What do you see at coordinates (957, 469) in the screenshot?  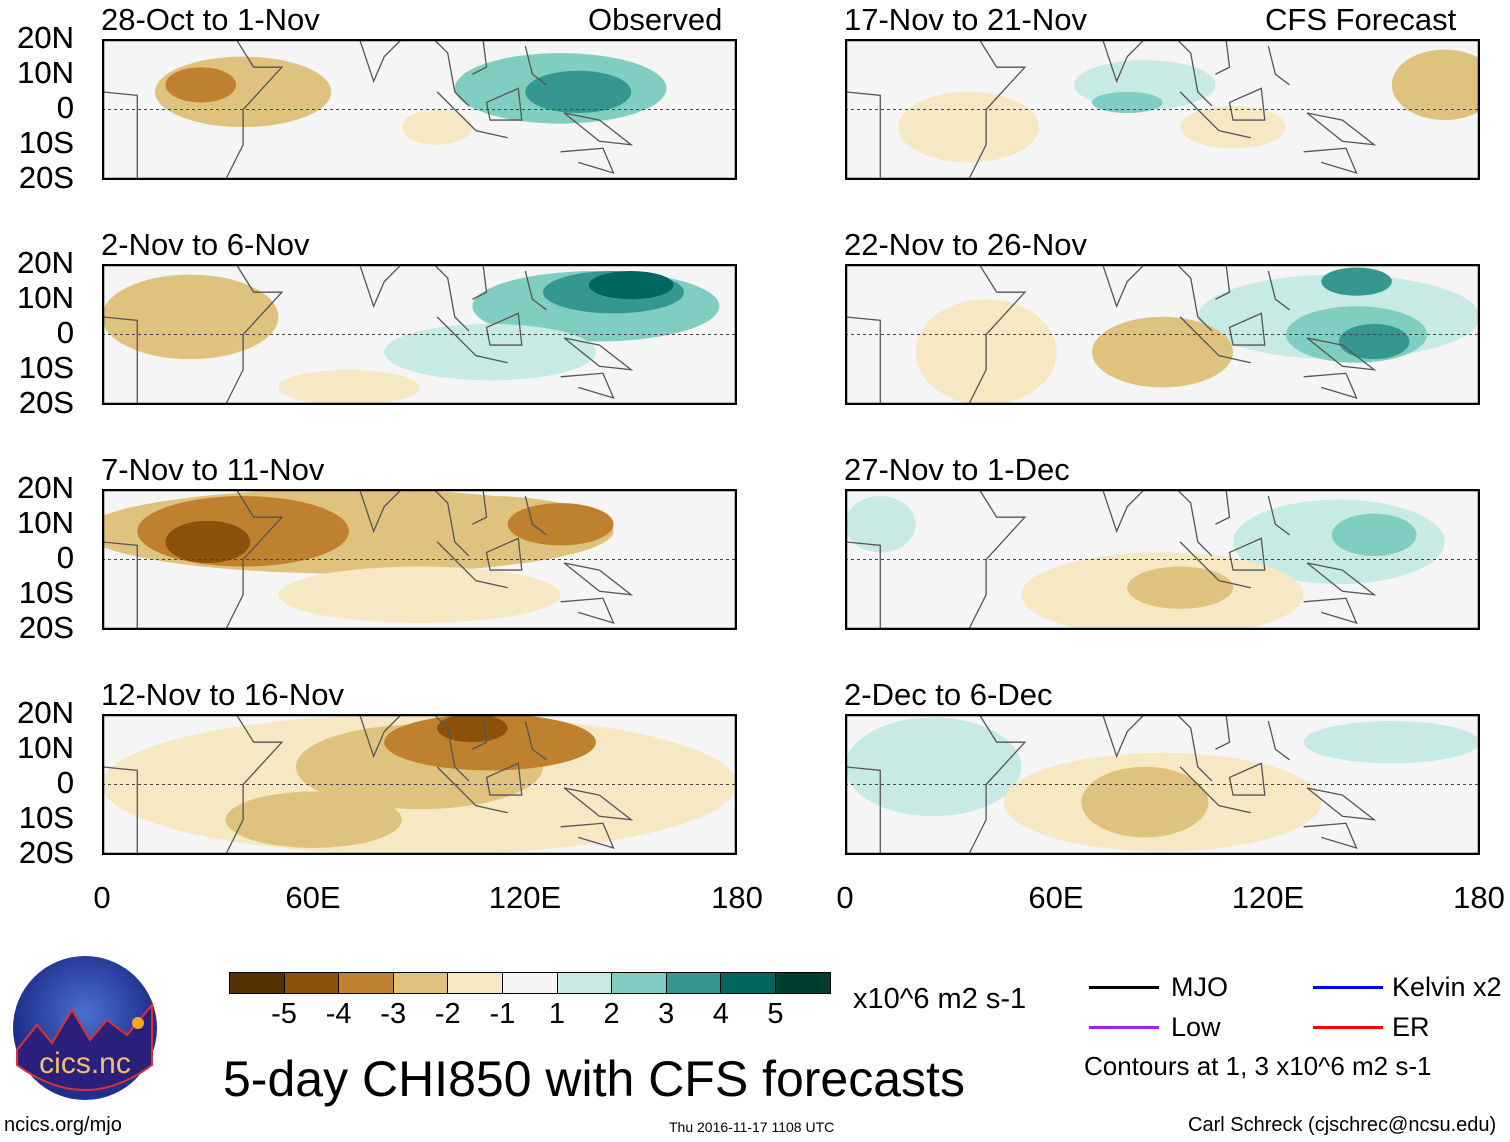 I see `panel-title: 27-Nov to 1-Dec` at bounding box center [957, 469].